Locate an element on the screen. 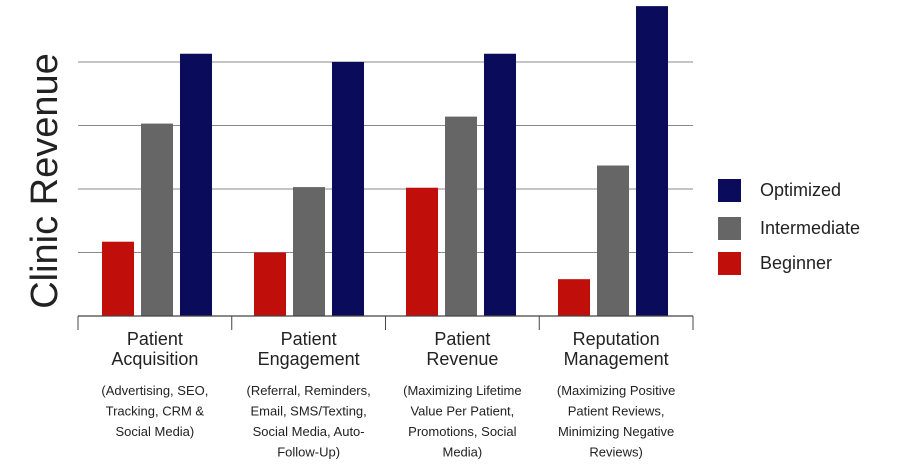 This screenshot has height=472, width=900. category-description: Value Per Patient, is located at coordinates (462, 411).